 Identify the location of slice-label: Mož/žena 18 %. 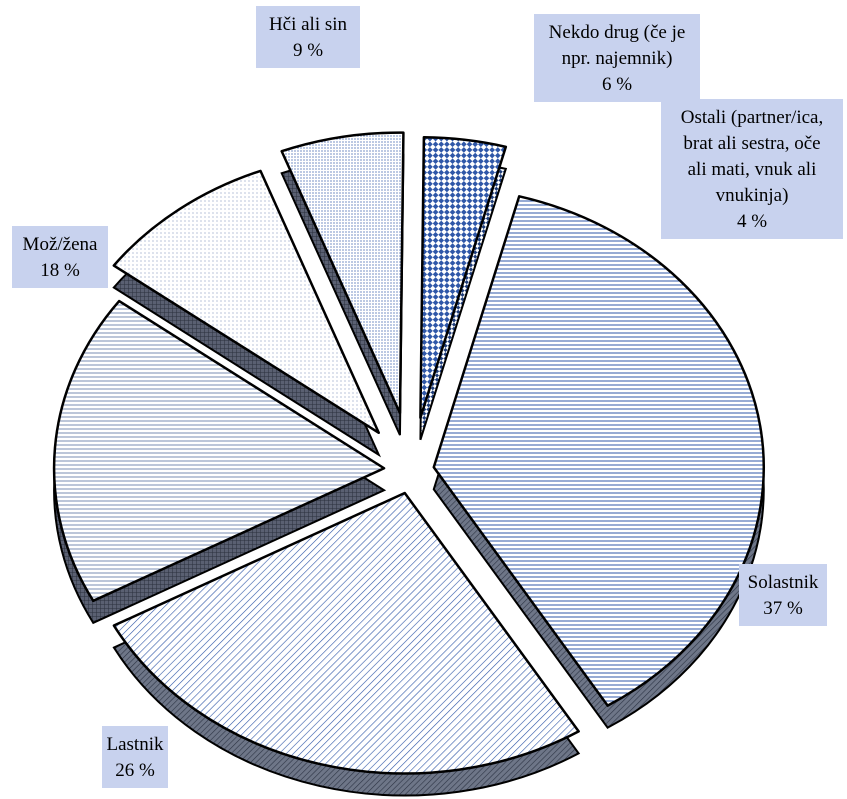
(60, 257).